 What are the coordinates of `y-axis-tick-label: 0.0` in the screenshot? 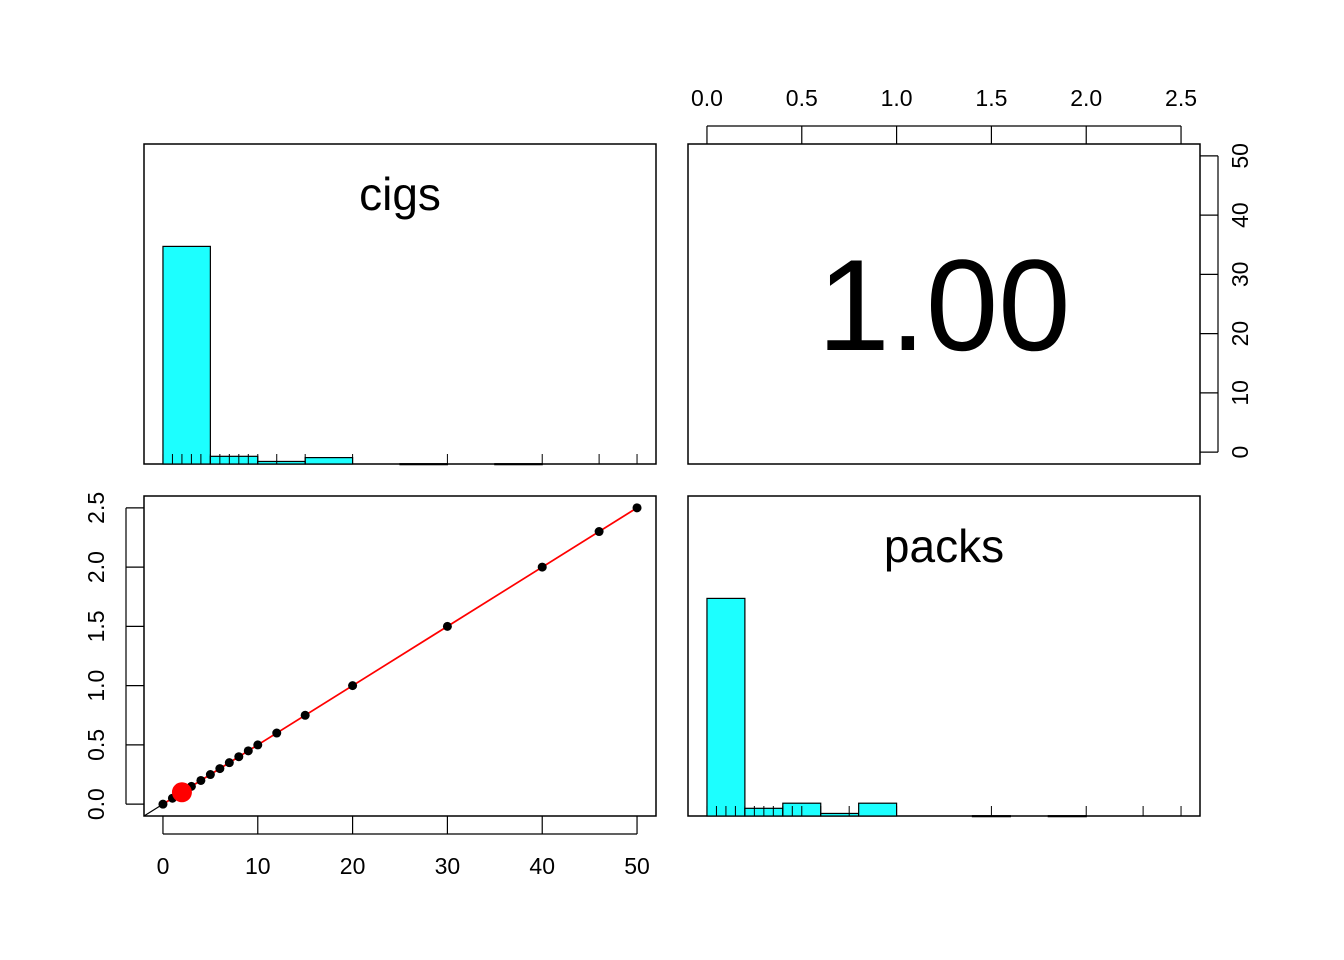 It's located at (96, 804).